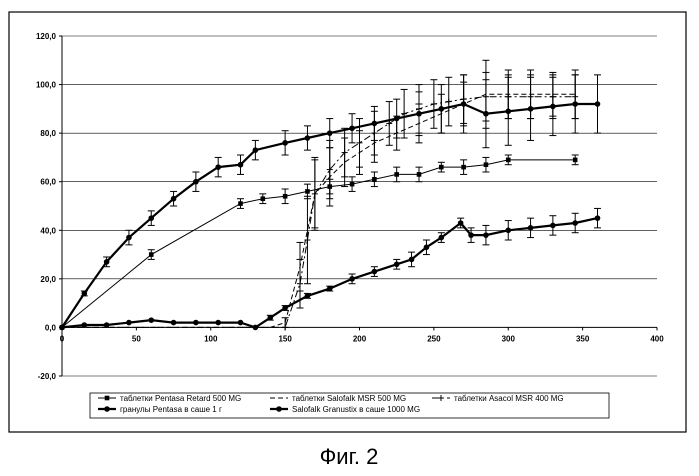 Image resolution: width=699 pixels, height=476 pixels. What do you see at coordinates (360, 338) in the screenshot?
I see `x-tick-label: 200` at bounding box center [360, 338].